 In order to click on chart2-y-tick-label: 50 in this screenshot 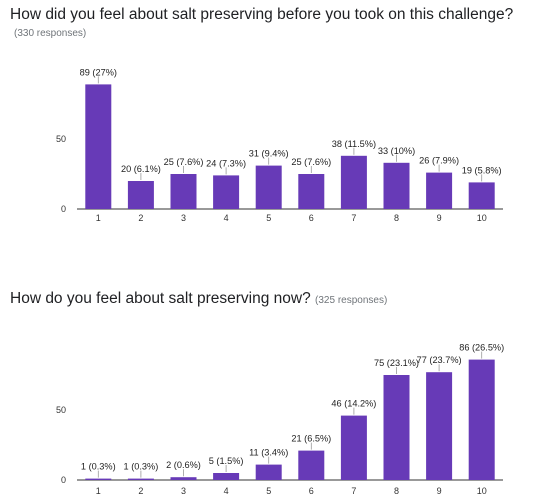, I will do `click(61, 410)`.